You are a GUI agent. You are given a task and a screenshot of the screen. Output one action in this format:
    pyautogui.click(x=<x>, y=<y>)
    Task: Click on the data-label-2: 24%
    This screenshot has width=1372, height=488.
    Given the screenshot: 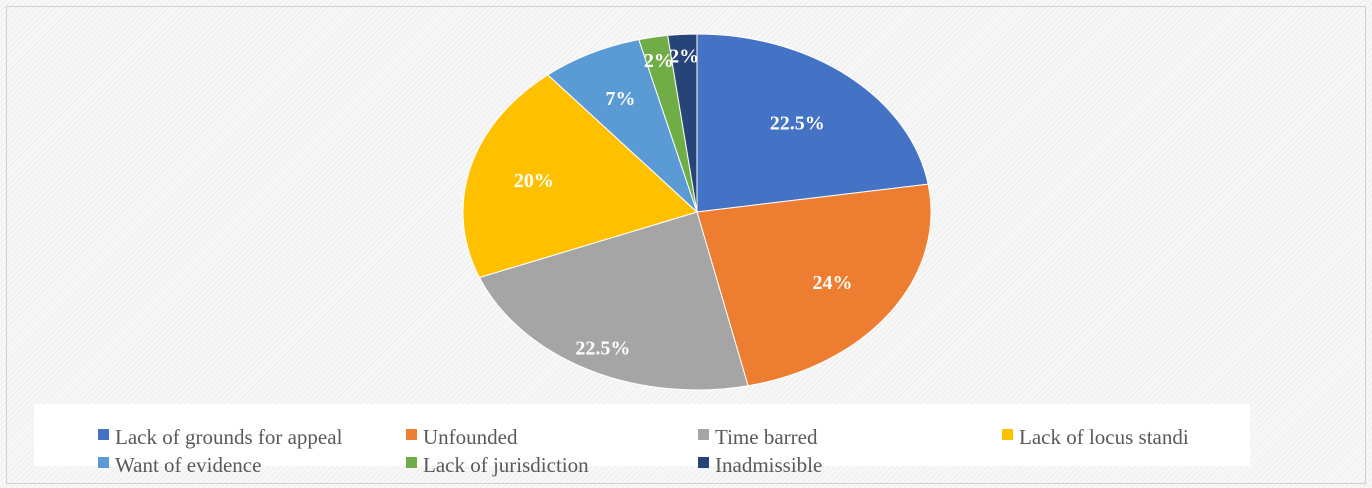 What is the action you would take?
    pyautogui.click(x=832, y=283)
    